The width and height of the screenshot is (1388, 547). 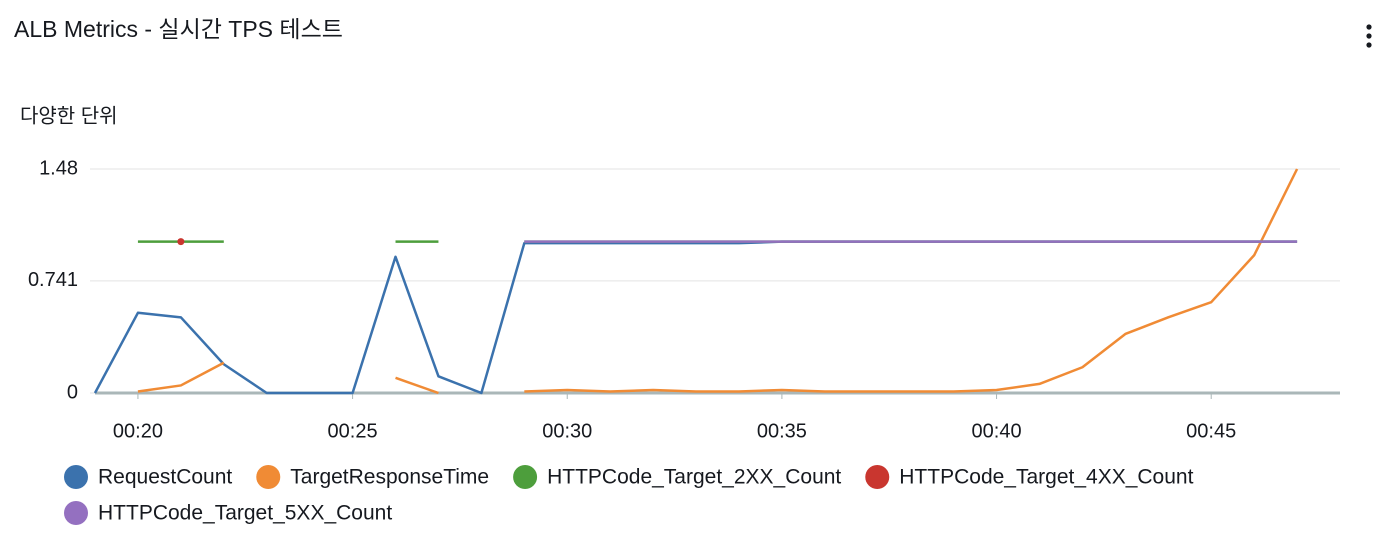 What do you see at coordinates (181, 242) in the screenshot?
I see `series-point` at bounding box center [181, 242].